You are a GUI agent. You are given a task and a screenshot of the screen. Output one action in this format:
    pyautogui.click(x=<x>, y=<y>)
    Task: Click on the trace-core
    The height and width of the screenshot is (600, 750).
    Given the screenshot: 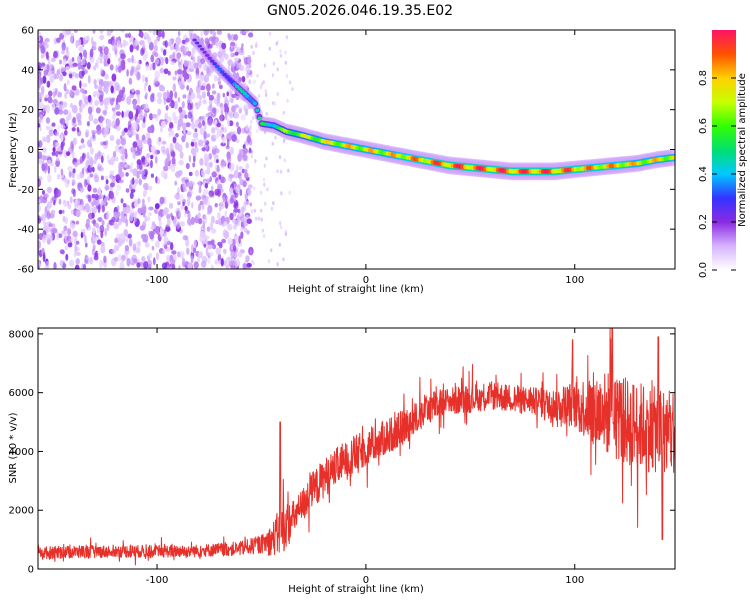 What is the action you would take?
    pyautogui.click(x=209, y=58)
    